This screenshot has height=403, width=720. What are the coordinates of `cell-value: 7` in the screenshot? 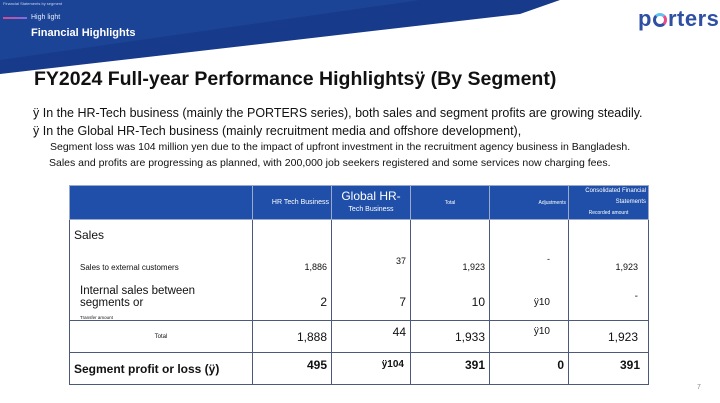 It's located at (371, 302).